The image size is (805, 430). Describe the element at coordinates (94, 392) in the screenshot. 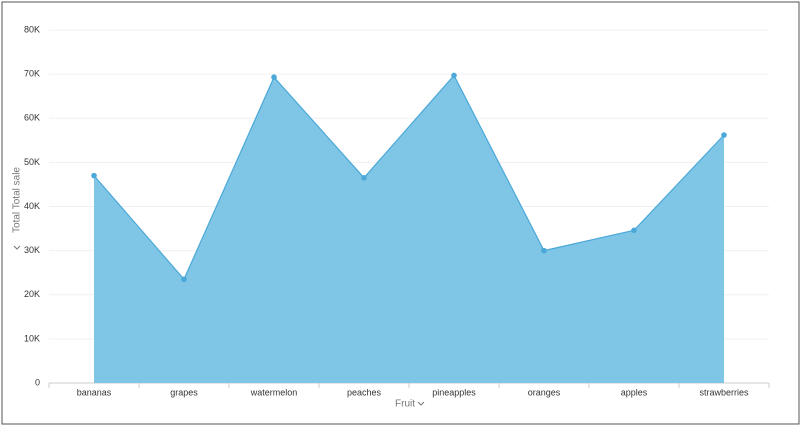

I see `x-tick-label: bananas` at that location.